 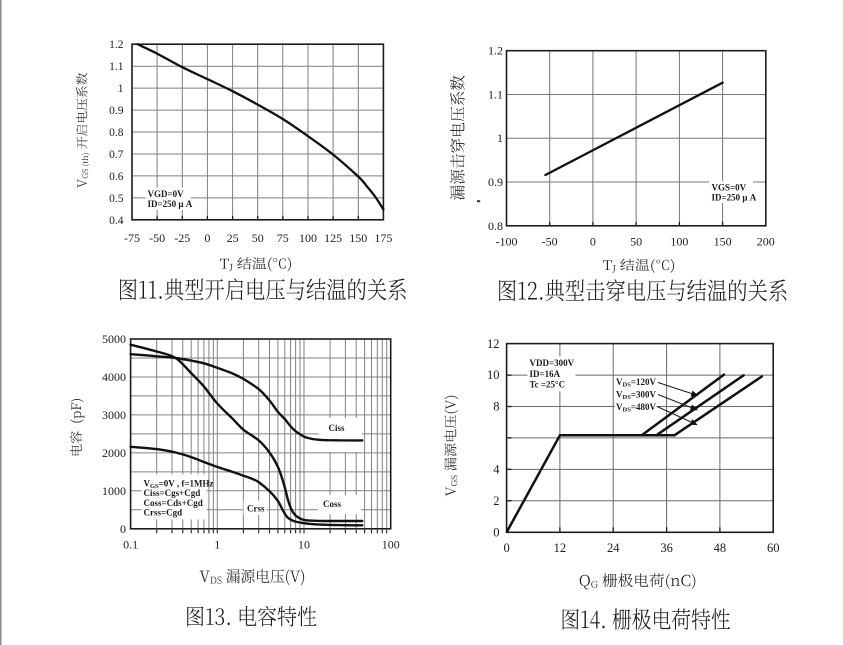 What do you see at coordinates (283, 238) in the screenshot?
I see `svg-text: 75` at bounding box center [283, 238].